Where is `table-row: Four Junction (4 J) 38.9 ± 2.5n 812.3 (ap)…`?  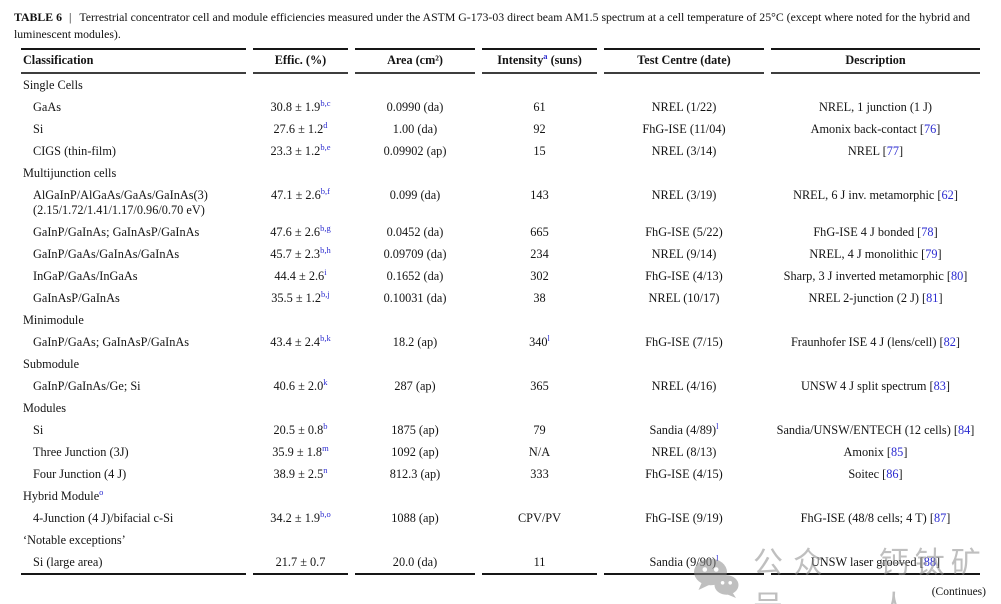
table-row: Four Junction (4 J) 38.9 ± 2.5n 812.3 (ap)… is located at coordinates (500, 474).